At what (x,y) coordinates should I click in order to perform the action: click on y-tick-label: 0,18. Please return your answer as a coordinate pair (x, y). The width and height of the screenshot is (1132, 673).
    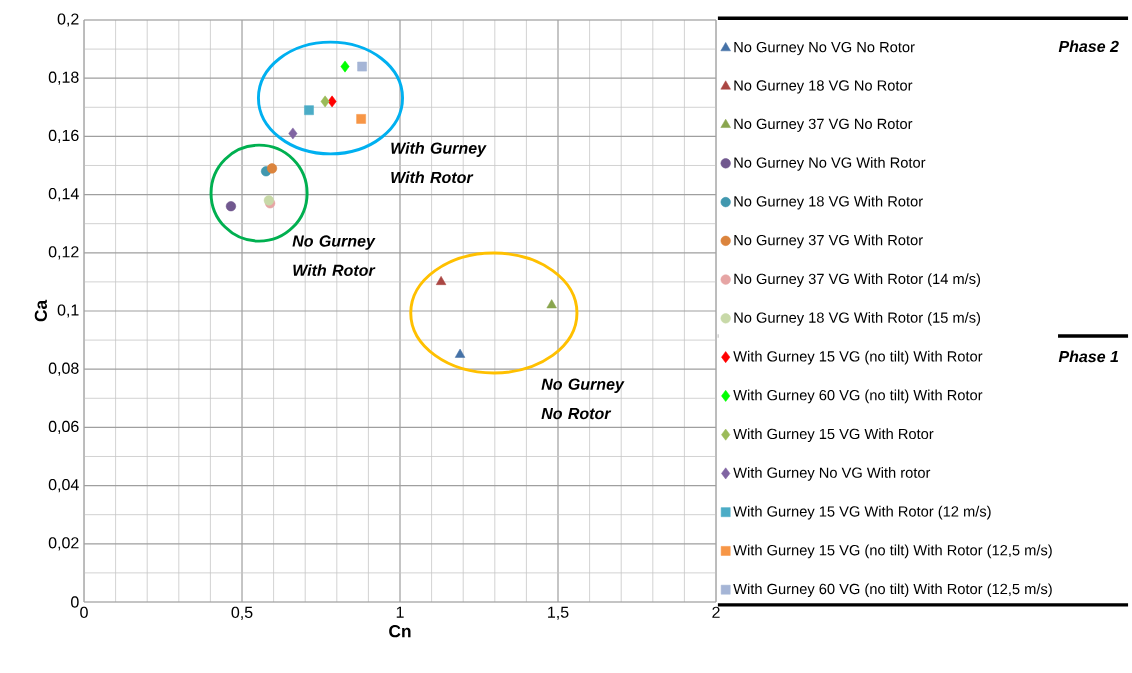
    Looking at the image, I should click on (63, 78).